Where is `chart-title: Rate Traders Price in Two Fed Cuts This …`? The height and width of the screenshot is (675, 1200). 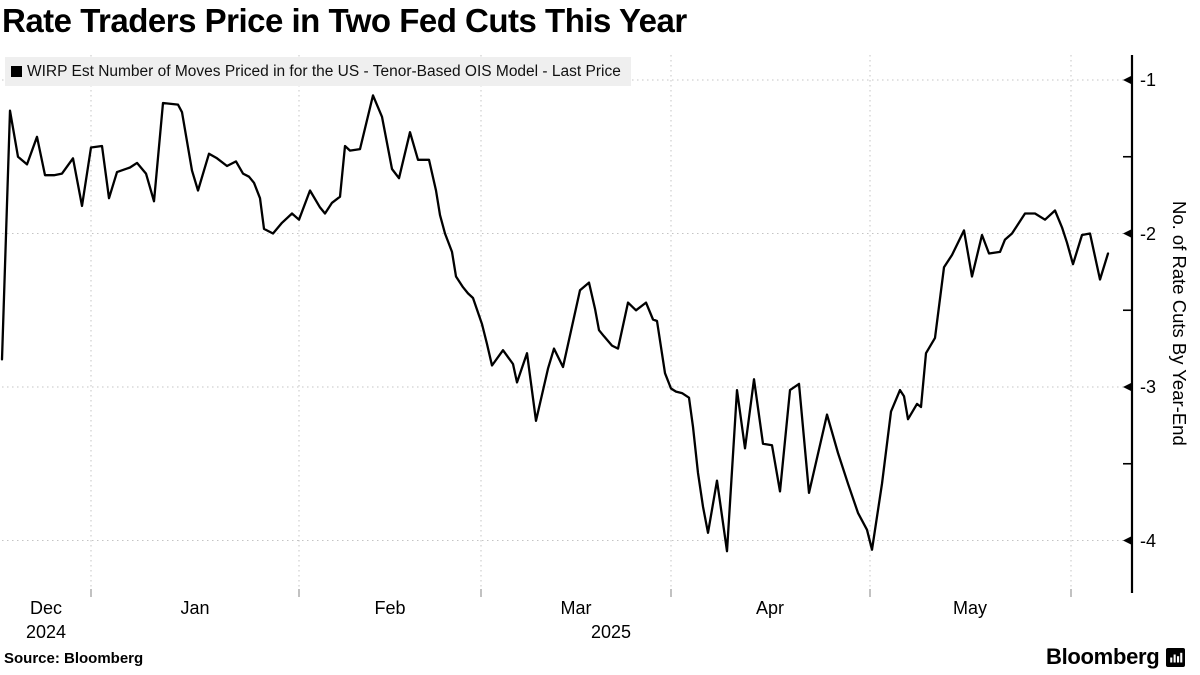
chart-title: Rate Traders Price in Two Fed Cuts This … is located at coordinates (344, 20).